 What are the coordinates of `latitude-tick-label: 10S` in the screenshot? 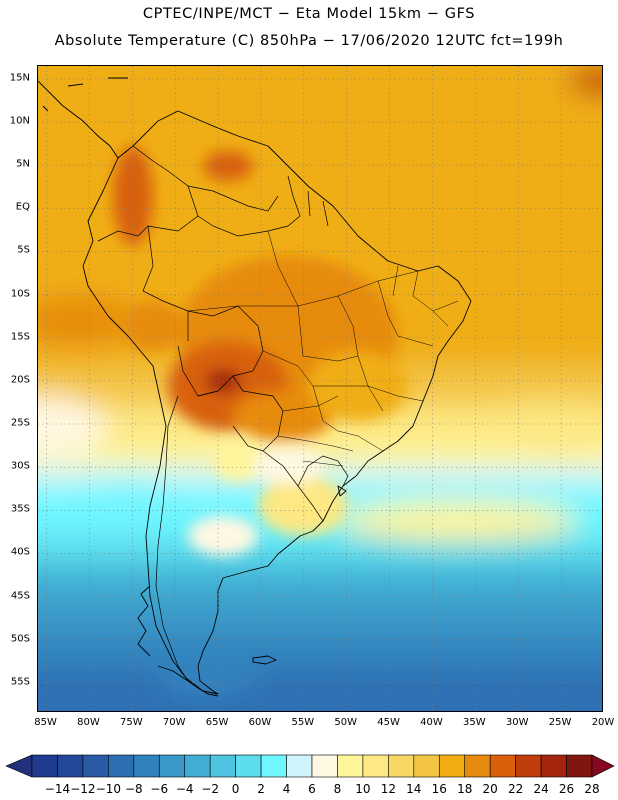 It's located at (20, 294).